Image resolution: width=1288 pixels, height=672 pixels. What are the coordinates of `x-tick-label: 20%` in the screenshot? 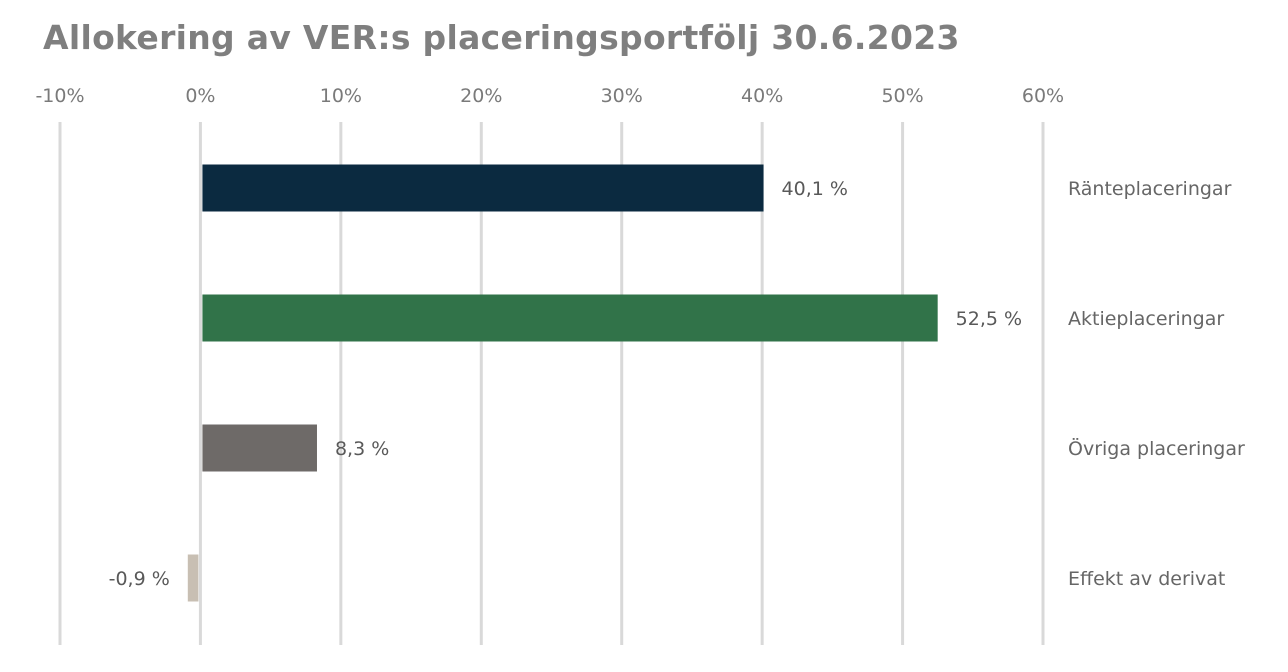 It's located at (481, 96).